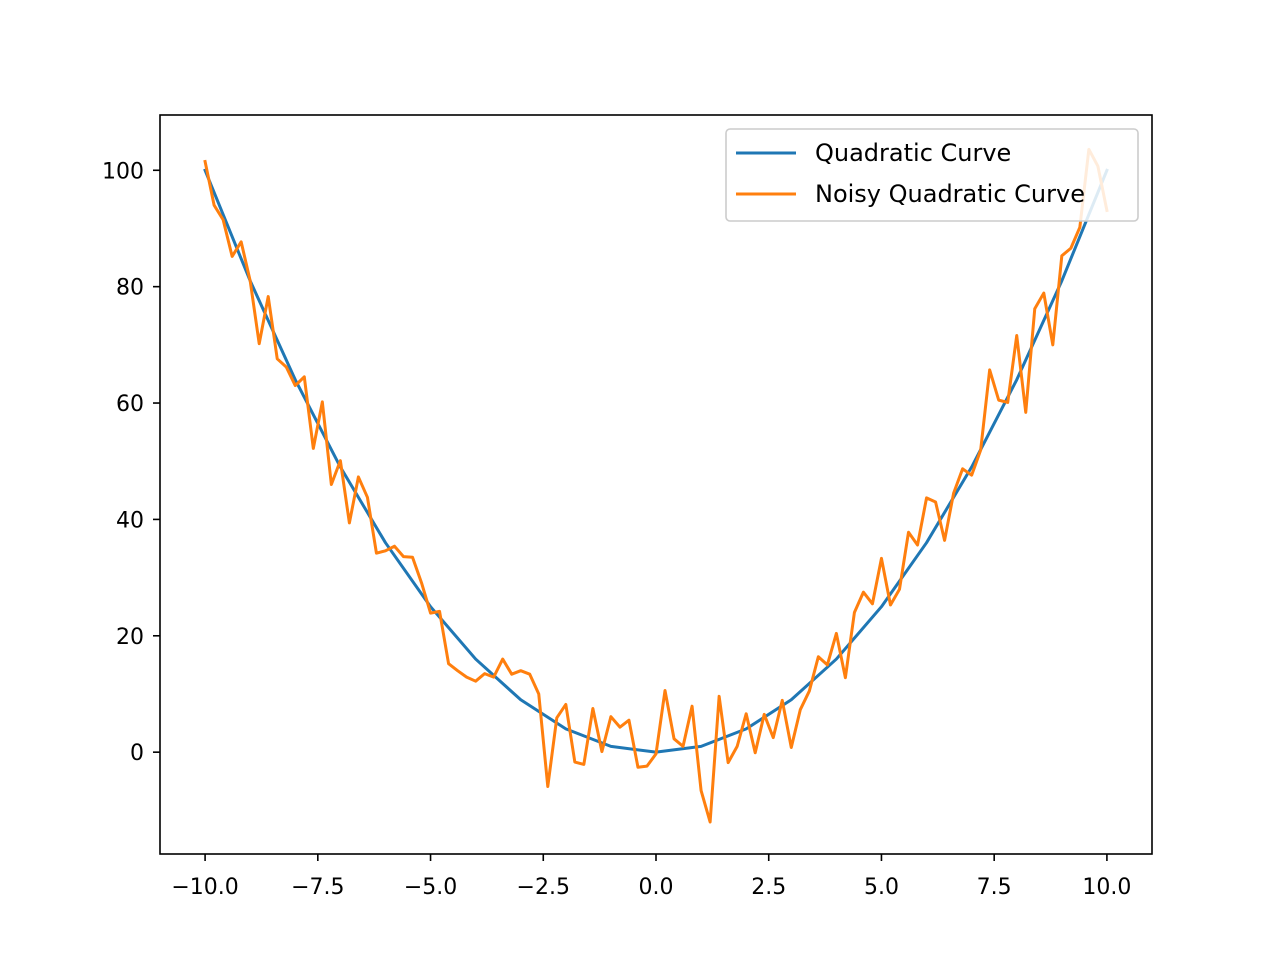  Describe the element at coordinates (543, 887) in the screenshot. I see `x-tick-label: −2.5` at that location.